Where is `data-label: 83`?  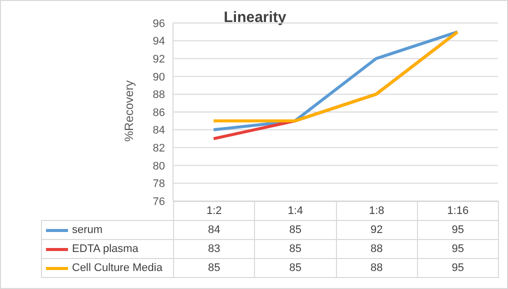
data-label: 83 is located at coordinates (214, 249).